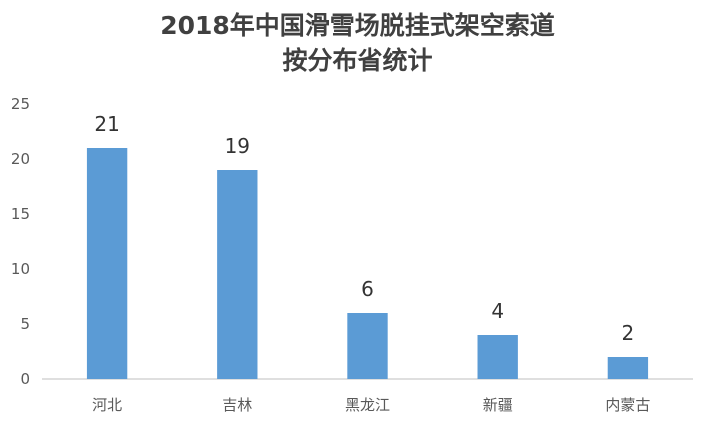 Image resolution: width=715 pixels, height=426 pixels. Describe the element at coordinates (498, 405) in the screenshot. I see `x-category-label: 新疆` at that location.